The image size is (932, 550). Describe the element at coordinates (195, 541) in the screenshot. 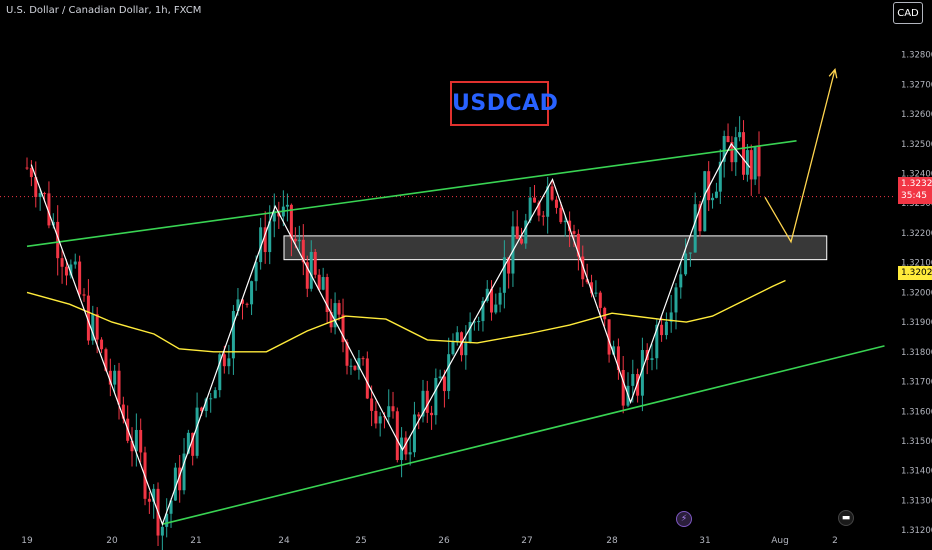

I see `x-tick-label: 21` at that location.